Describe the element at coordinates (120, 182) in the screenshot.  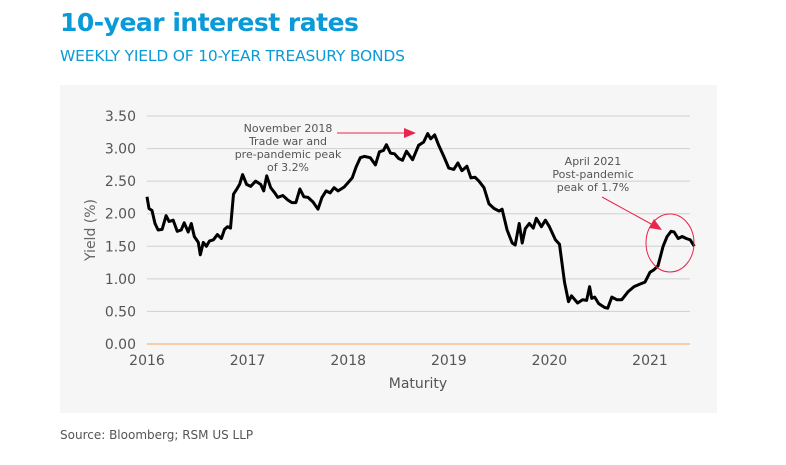
I see `y-tick-label: 2.50` at that location.